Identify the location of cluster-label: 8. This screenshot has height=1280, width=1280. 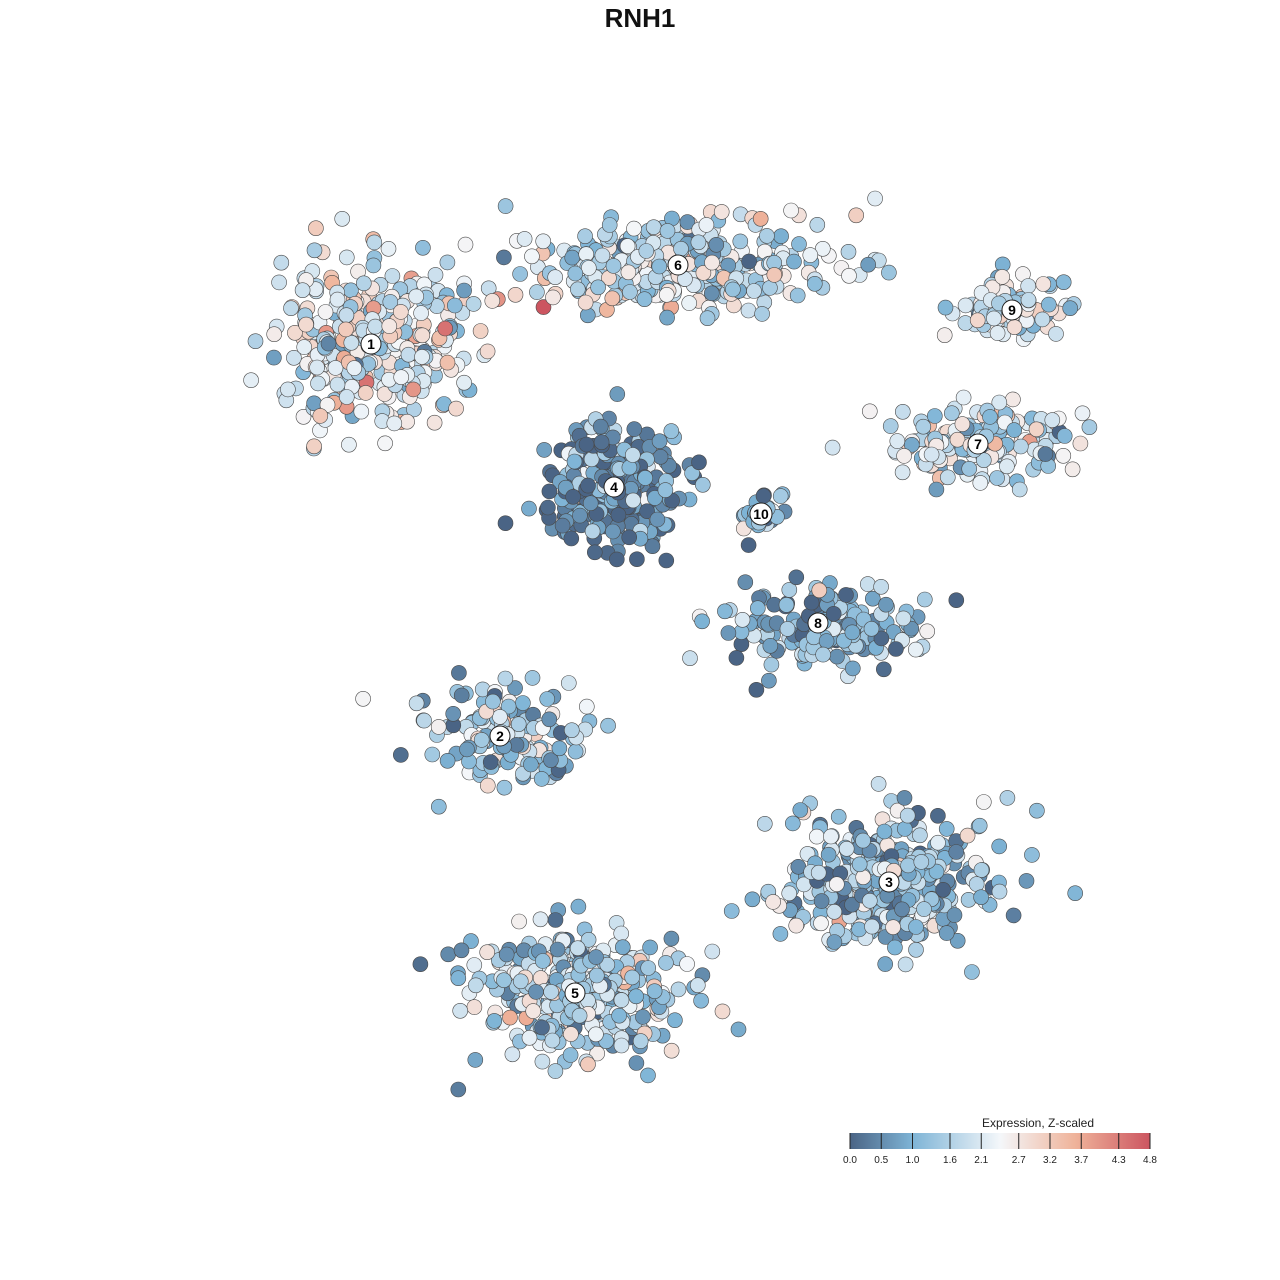
(818, 623).